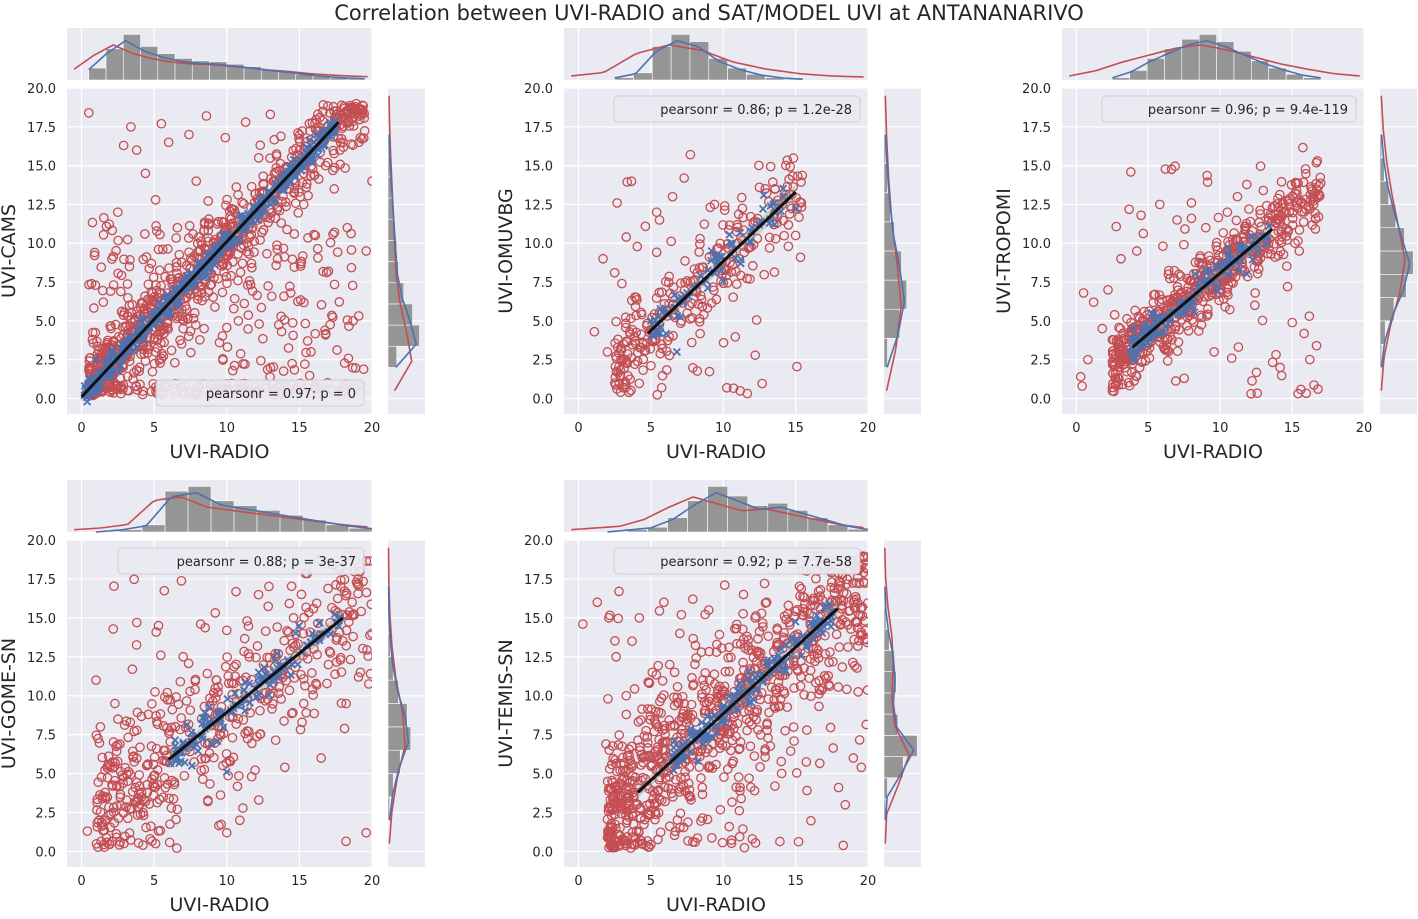 The image size is (1418, 919). I want to click on top-hist-bar, so click(1294, 77).